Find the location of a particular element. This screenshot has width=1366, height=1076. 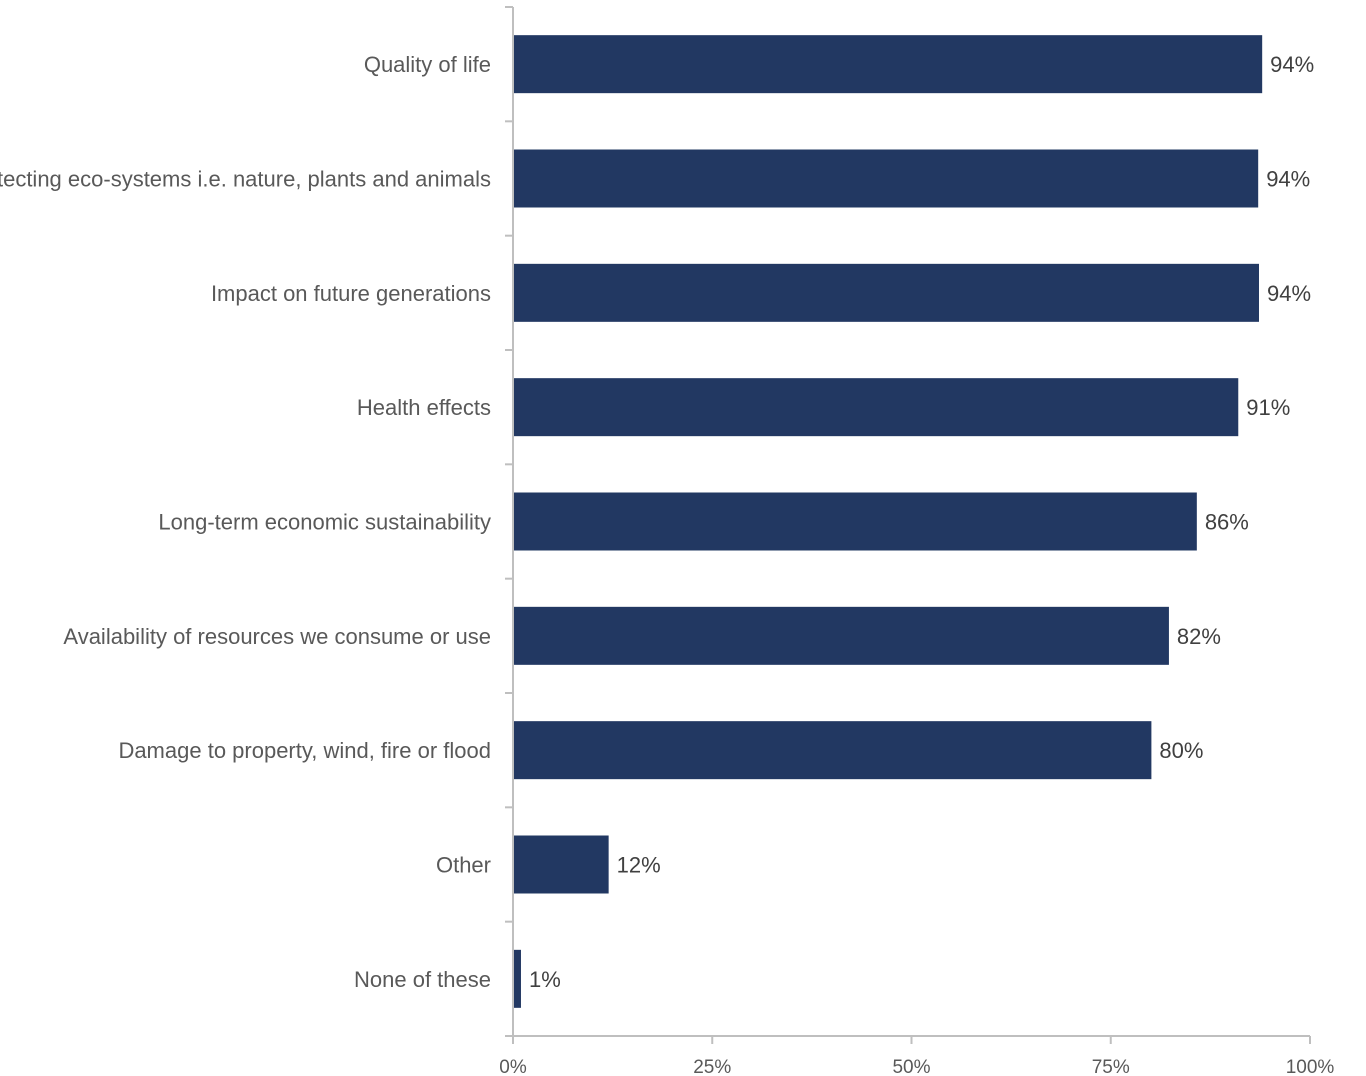

x-tick-label: 50% is located at coordinates (911, 1066).